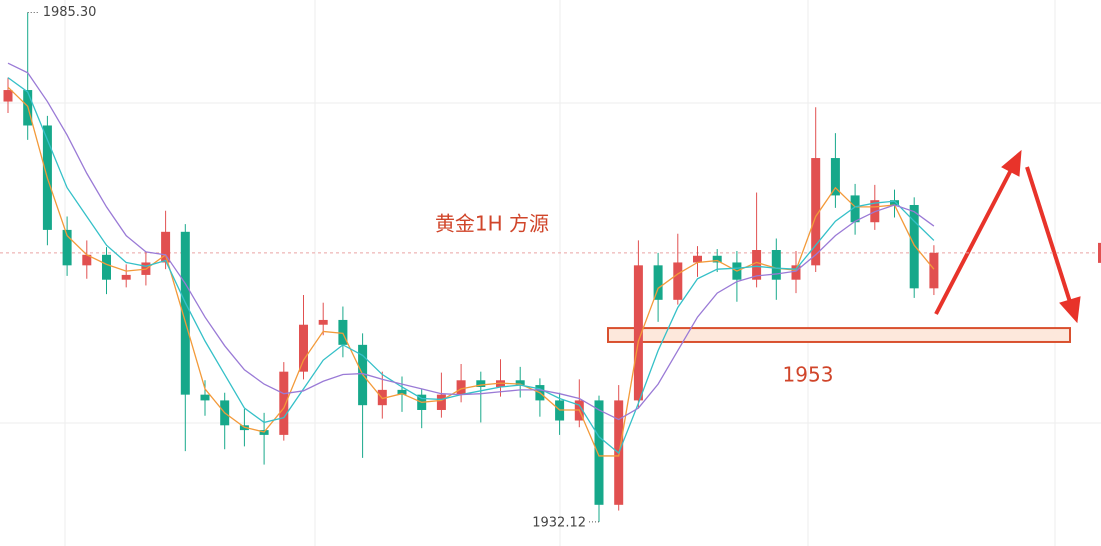 The height and width of the screenshot is (546, 1101). I want to click on chart-title: 黄金1H 方源, so click(492, 224).